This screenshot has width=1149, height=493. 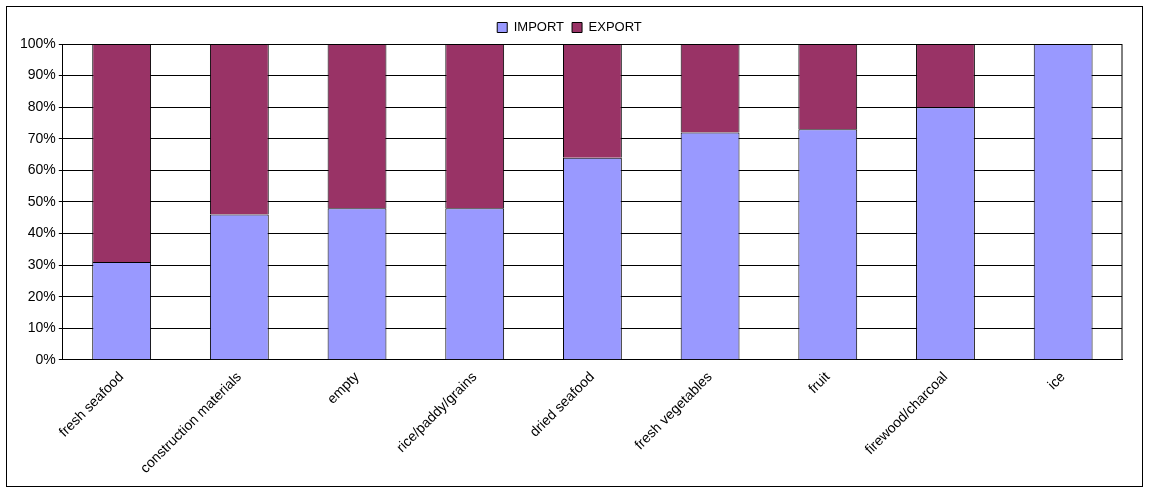 What do you see at coordinates (41, 200) in the screenshot?
I see `y-tick-label: 50%` at bounding box center [41, 200].